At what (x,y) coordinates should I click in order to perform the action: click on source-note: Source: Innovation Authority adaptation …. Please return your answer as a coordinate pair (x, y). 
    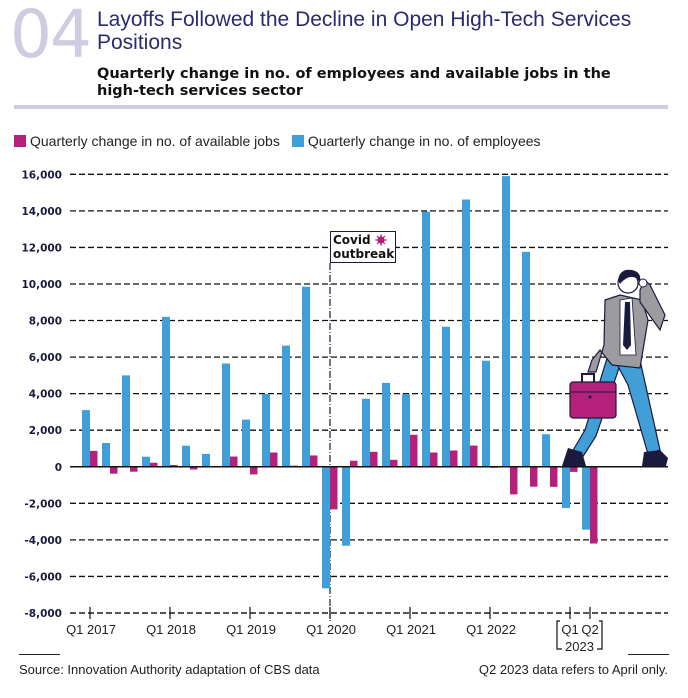
    Looking at the image, I should click on (169, 669).